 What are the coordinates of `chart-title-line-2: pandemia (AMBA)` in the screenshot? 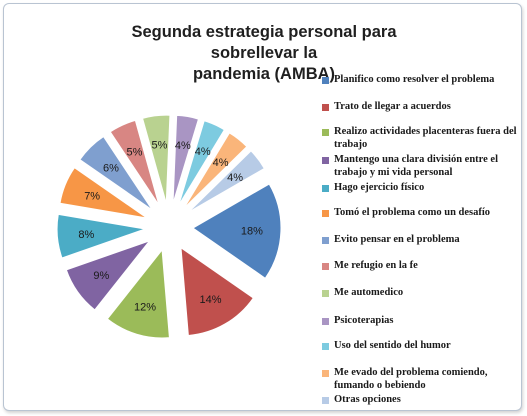 It's located at (264, 74).